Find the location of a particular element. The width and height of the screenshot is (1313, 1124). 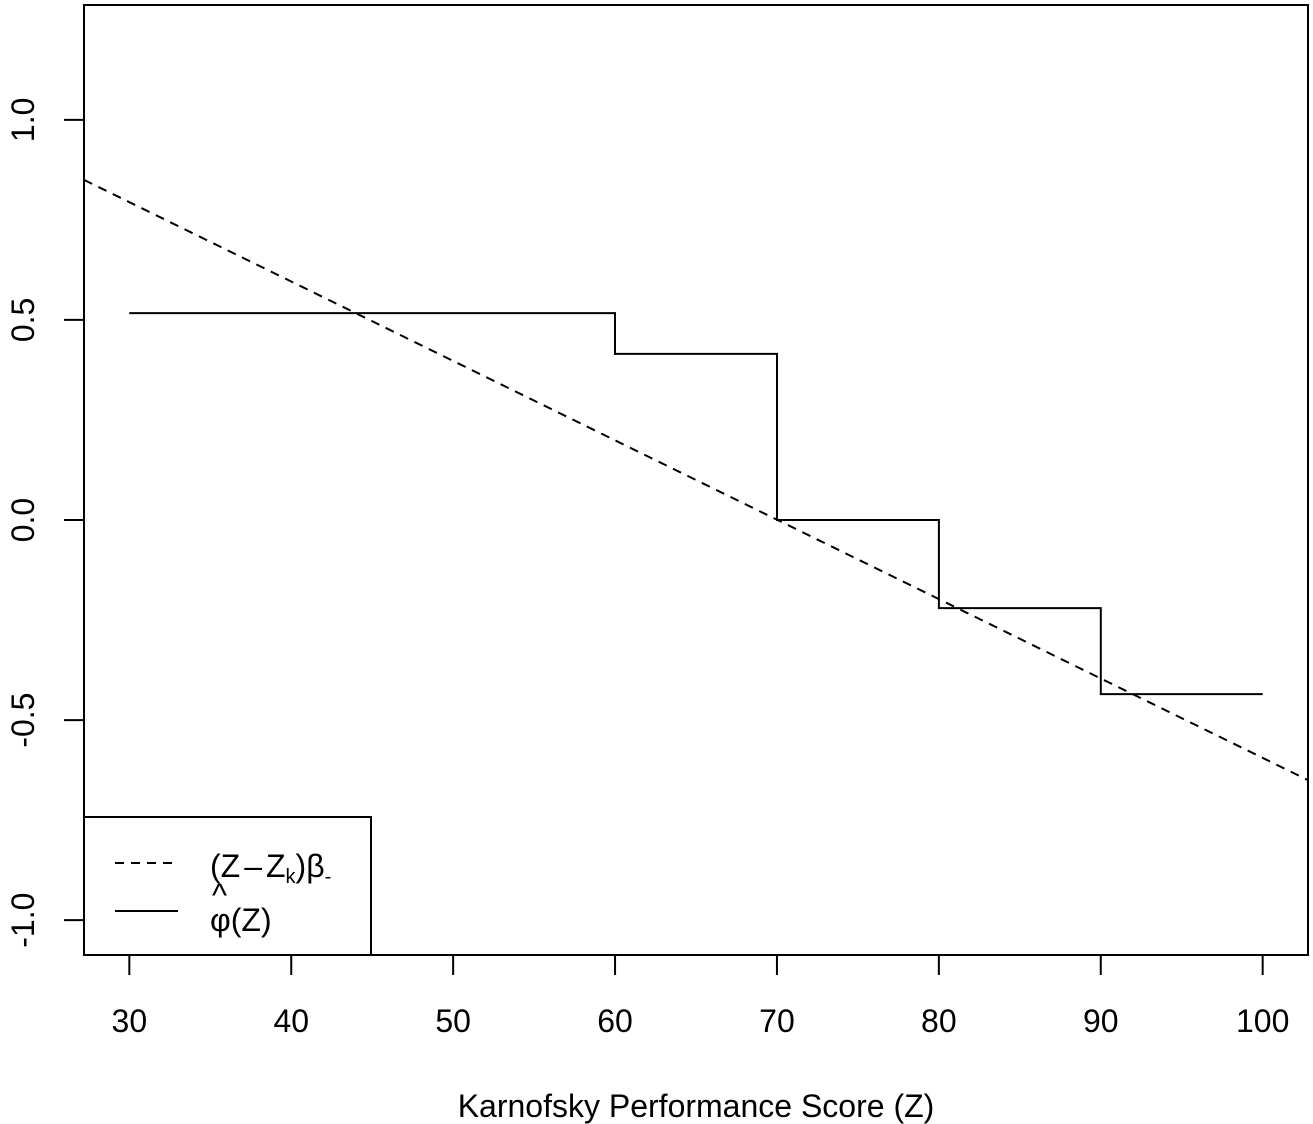

x-tick-label: 90 is located at coordinates (1101, 1021).